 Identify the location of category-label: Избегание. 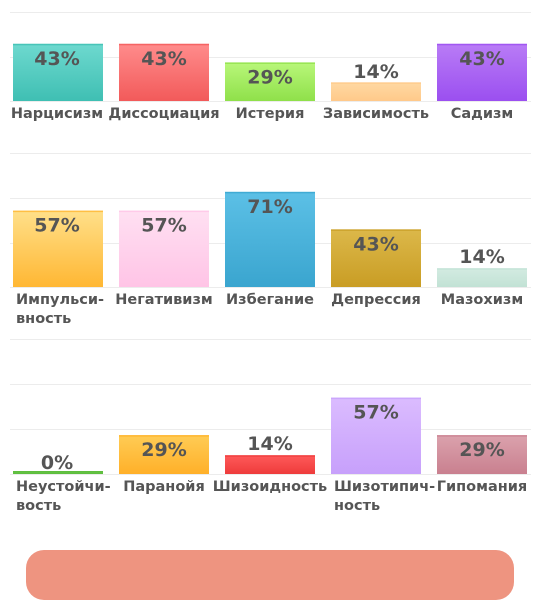
(270, 300).